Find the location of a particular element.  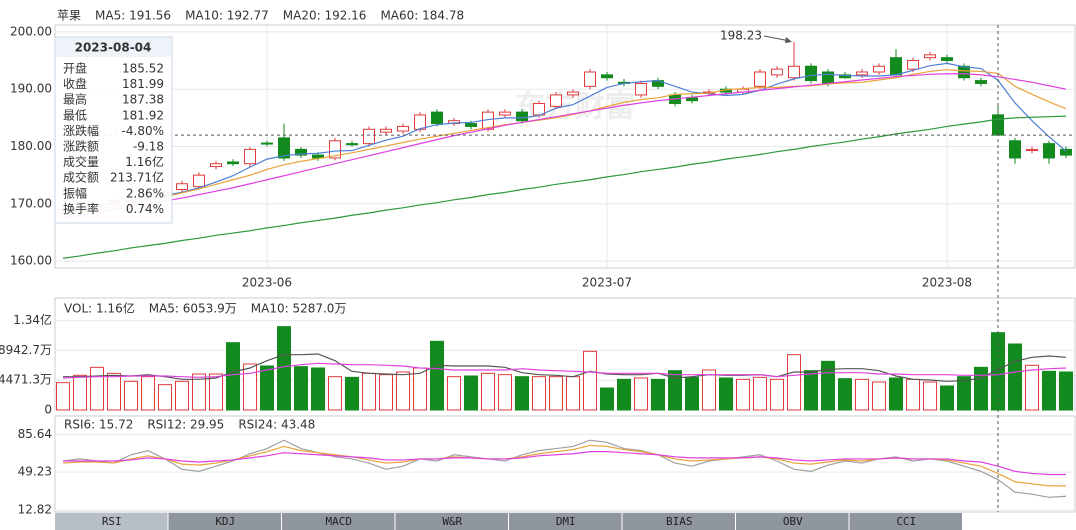

tab-label: KDJ is located at coordinates (225, 521).